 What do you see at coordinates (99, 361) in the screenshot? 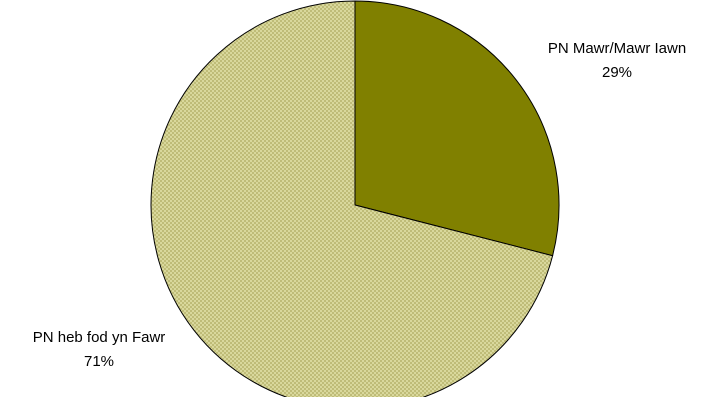
I see `slice-percent-heb-fod: 71%` at bounding box center [99, 361].